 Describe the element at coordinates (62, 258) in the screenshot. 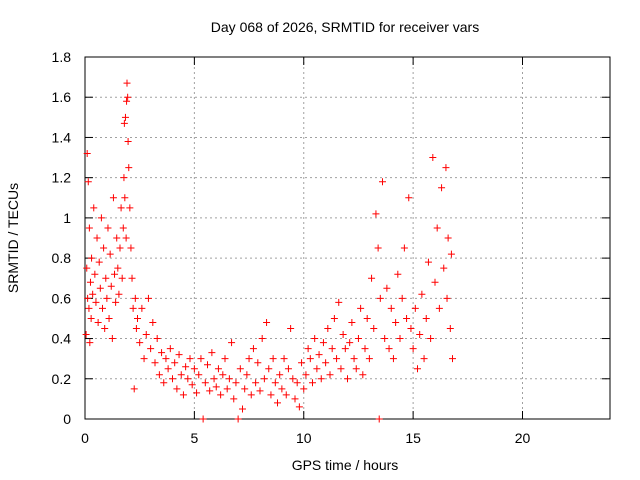

I see `y-tick-label: 0.8` at that location.